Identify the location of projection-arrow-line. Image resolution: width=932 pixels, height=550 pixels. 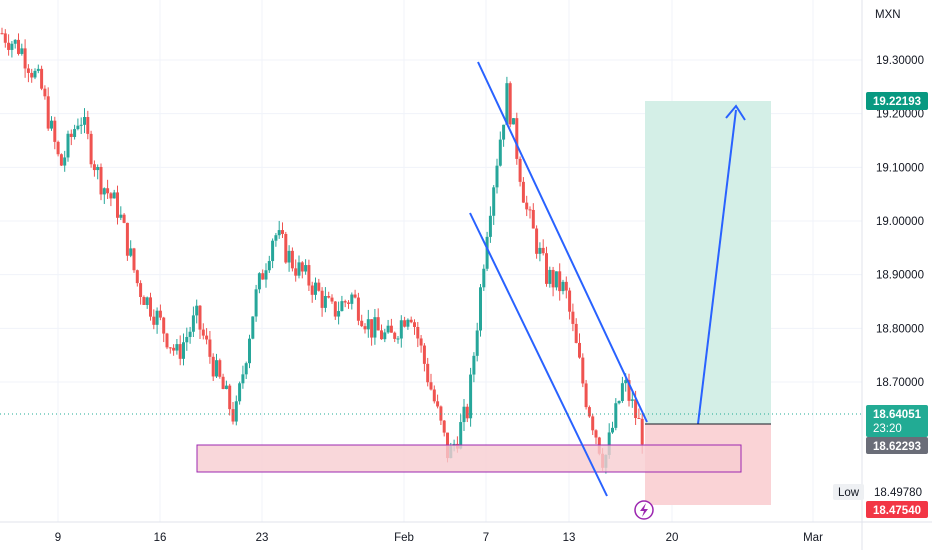
(717, 267).